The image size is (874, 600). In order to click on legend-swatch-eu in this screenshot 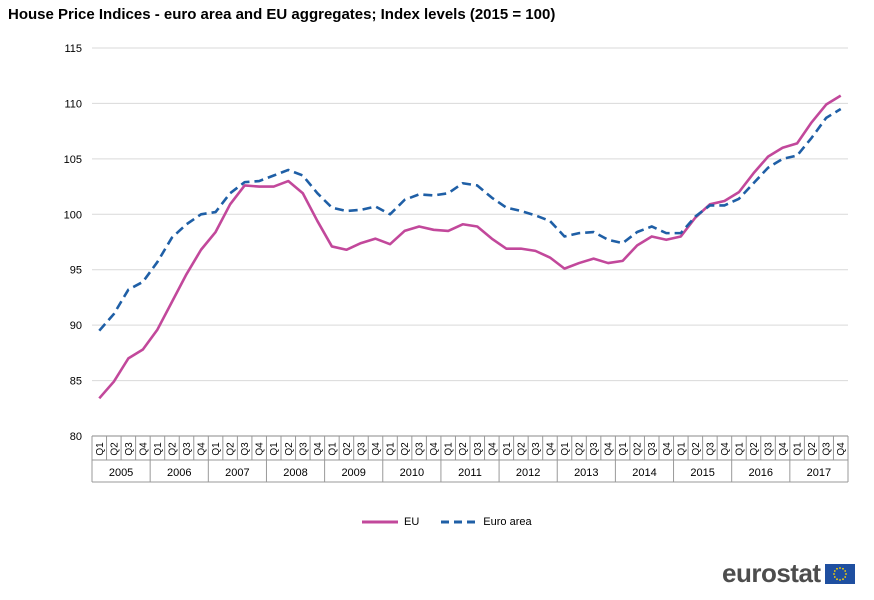, I will do `click(380, 522)`.